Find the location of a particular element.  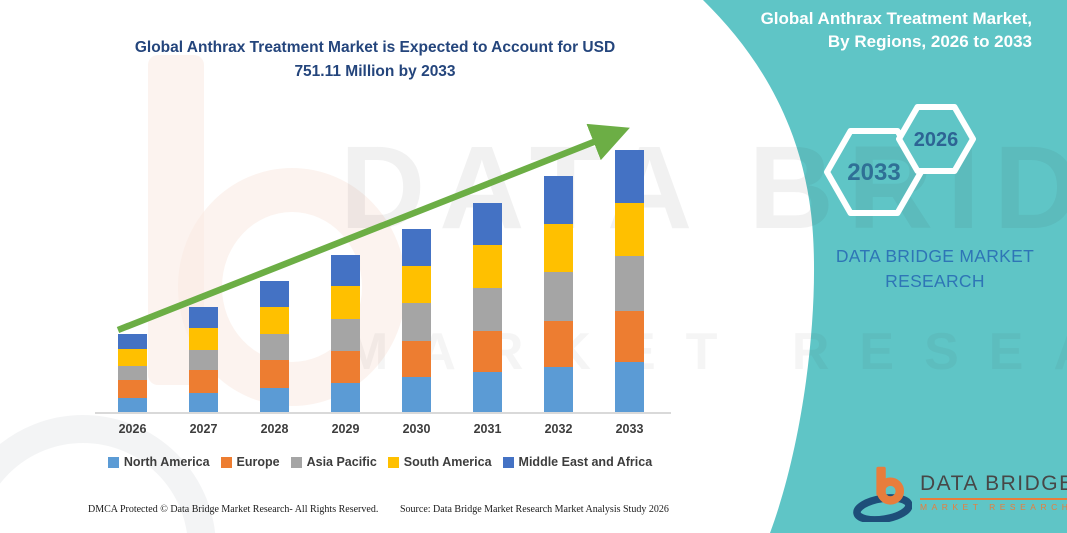

dbmr-logo-name: DATA BRIDGE is located at coordinates (993, 483).